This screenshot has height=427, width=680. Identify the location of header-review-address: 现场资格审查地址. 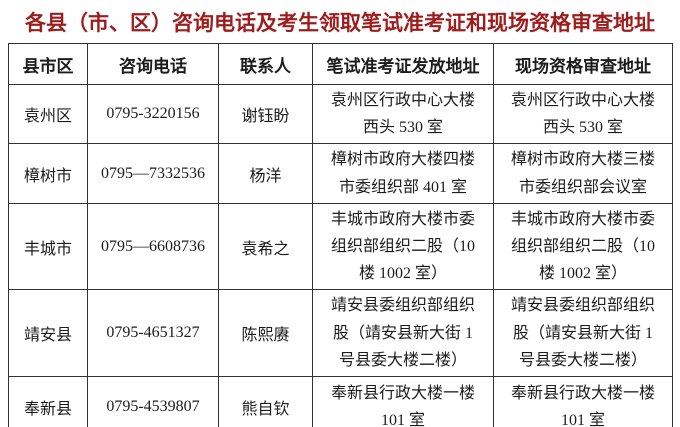
(583, 64).